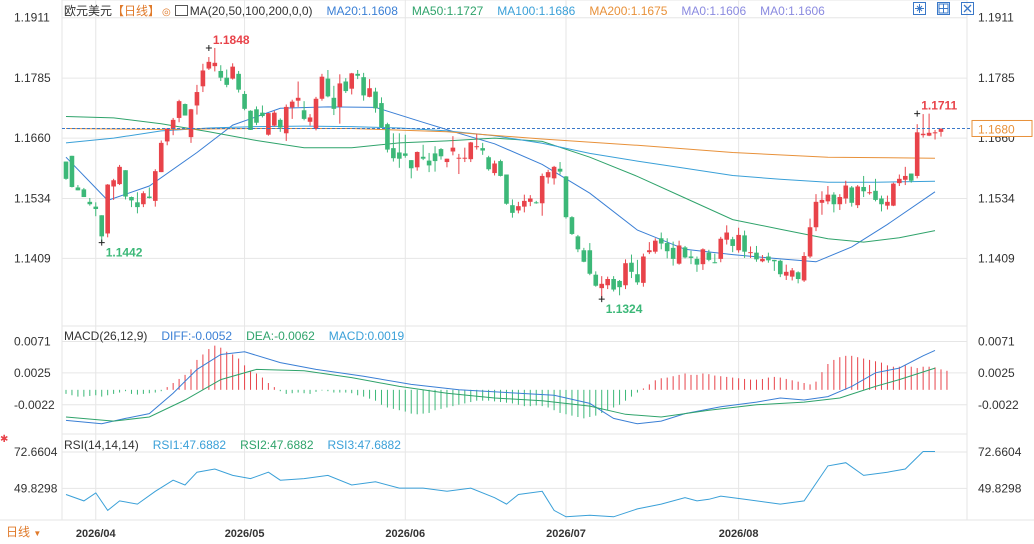 Image resolution: width=1034 pixels, height=544 pixels. Describe the element at coordinates (362, 11) in the screenshot. I see `ma-value-0: MA20:1.1608` at that location.